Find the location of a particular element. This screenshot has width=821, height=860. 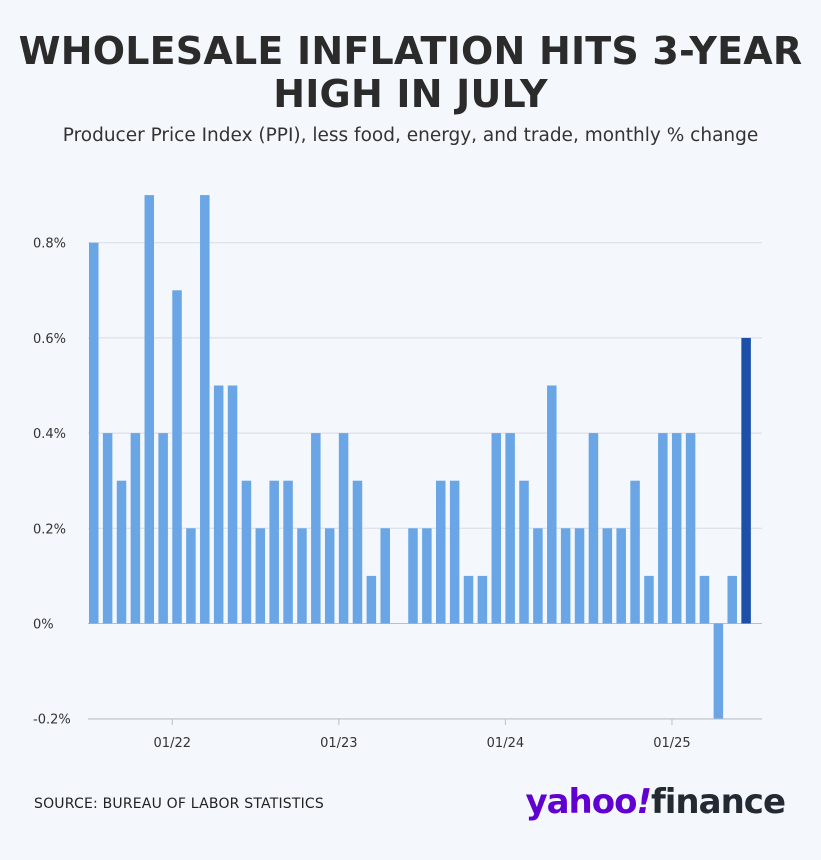

x-tick-label: 01/24 is located at coordinates (505, 743).